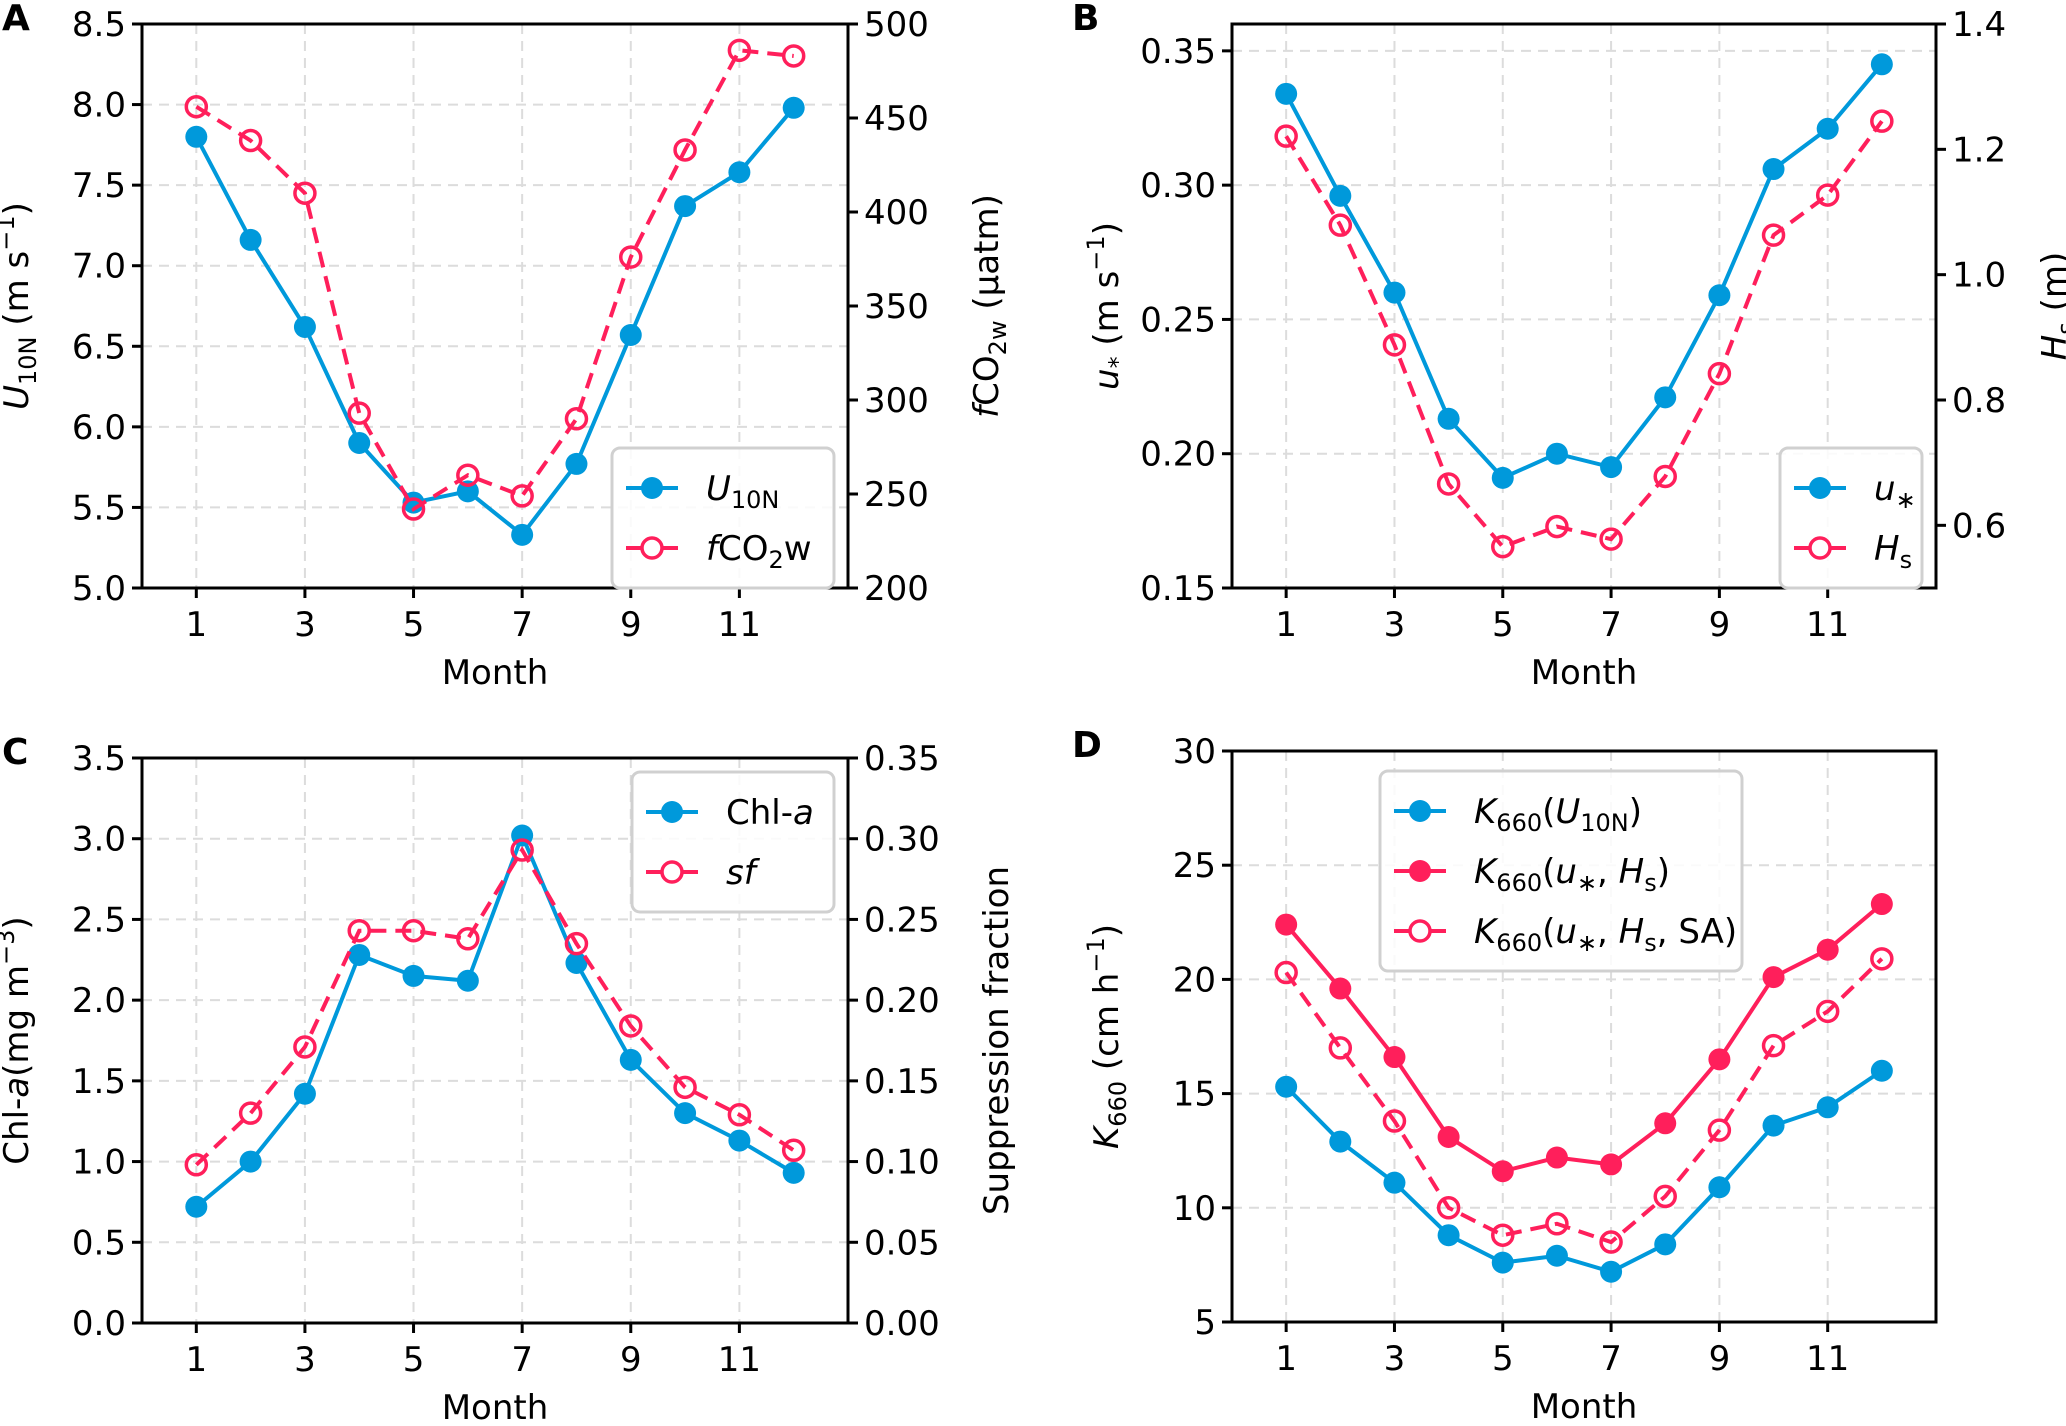  I want to click on legend: K660(U10N) K660(u∗, Hs) K660(u∗, Hs, SA), so click(1561, 871).